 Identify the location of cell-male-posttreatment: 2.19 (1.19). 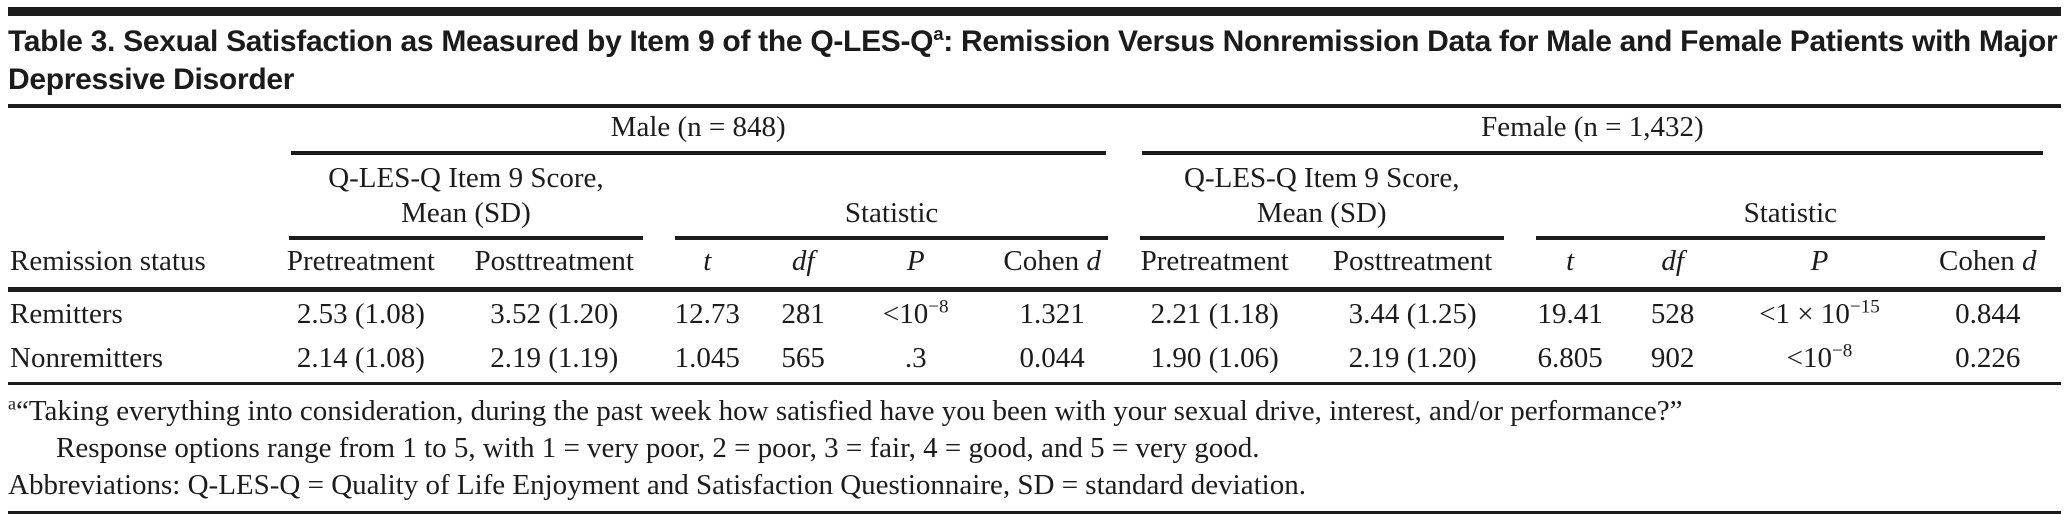
(554, 360).